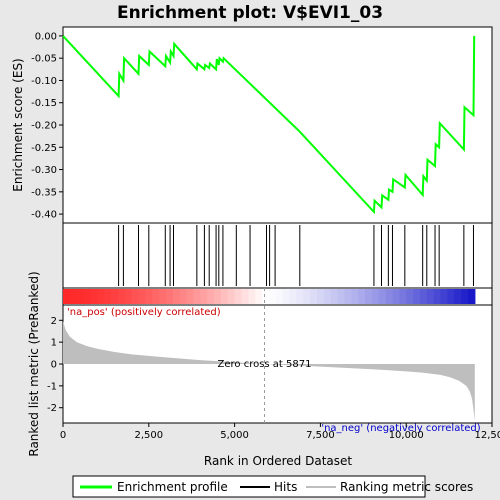  Describe the element at coordinates (44, 148) in the screenshot. I see `es-y-tick-label: -0.25` at that location.